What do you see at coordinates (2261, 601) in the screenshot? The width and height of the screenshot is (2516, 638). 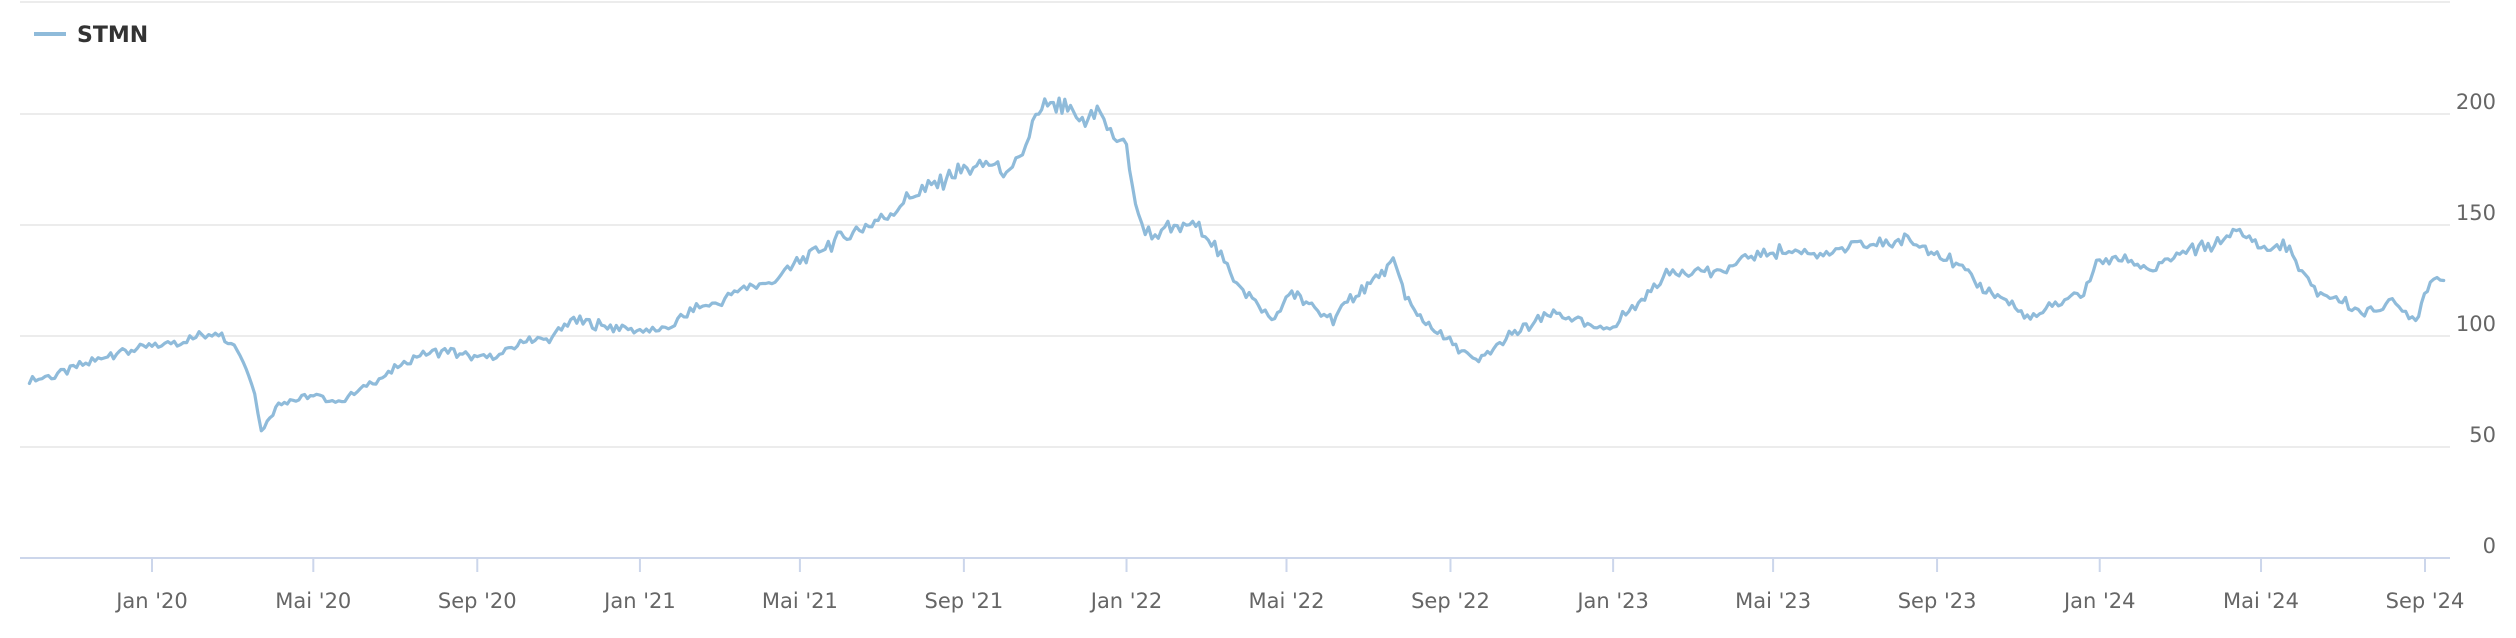 I see `x-tick-label: Mai '24` at bounding box center [2261, 601].